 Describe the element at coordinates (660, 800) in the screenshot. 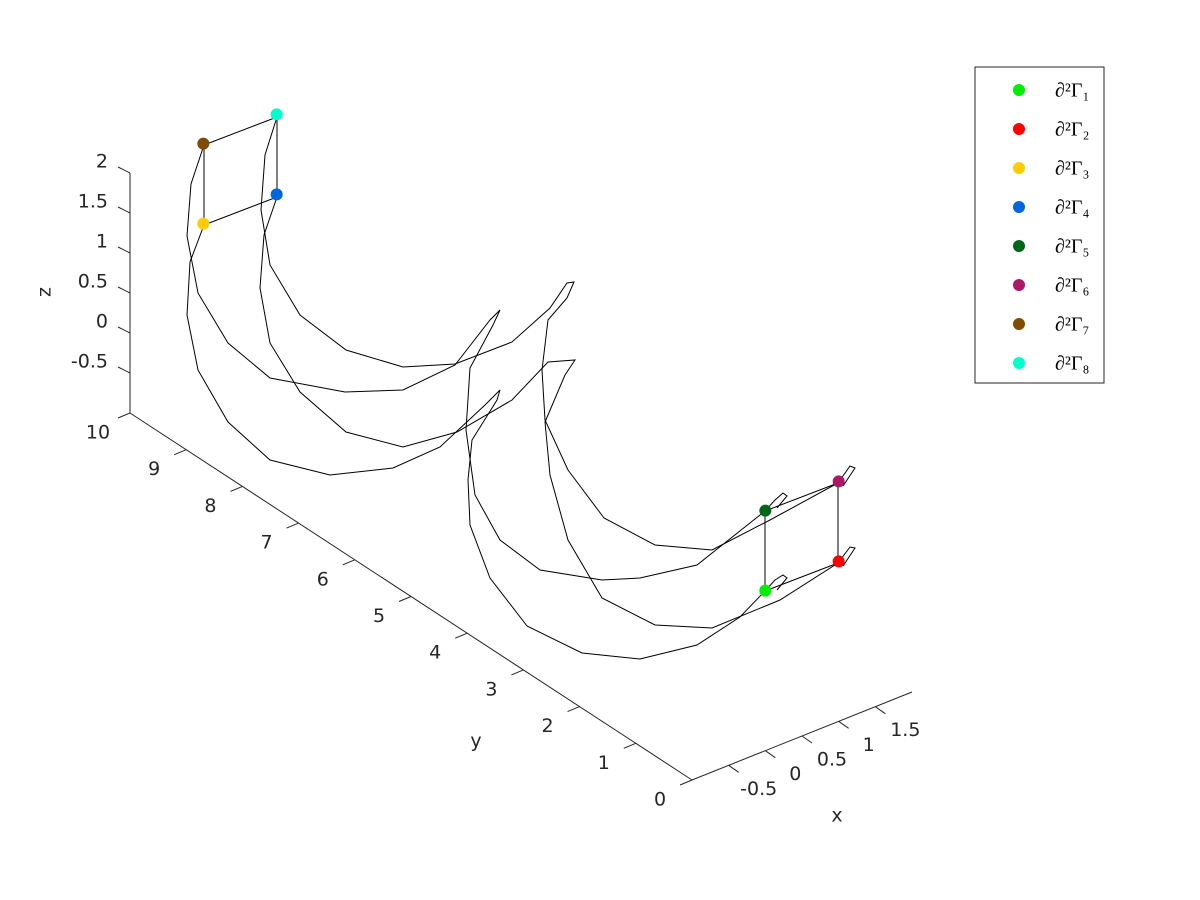

I see `y-tick-label: 0` at that location.